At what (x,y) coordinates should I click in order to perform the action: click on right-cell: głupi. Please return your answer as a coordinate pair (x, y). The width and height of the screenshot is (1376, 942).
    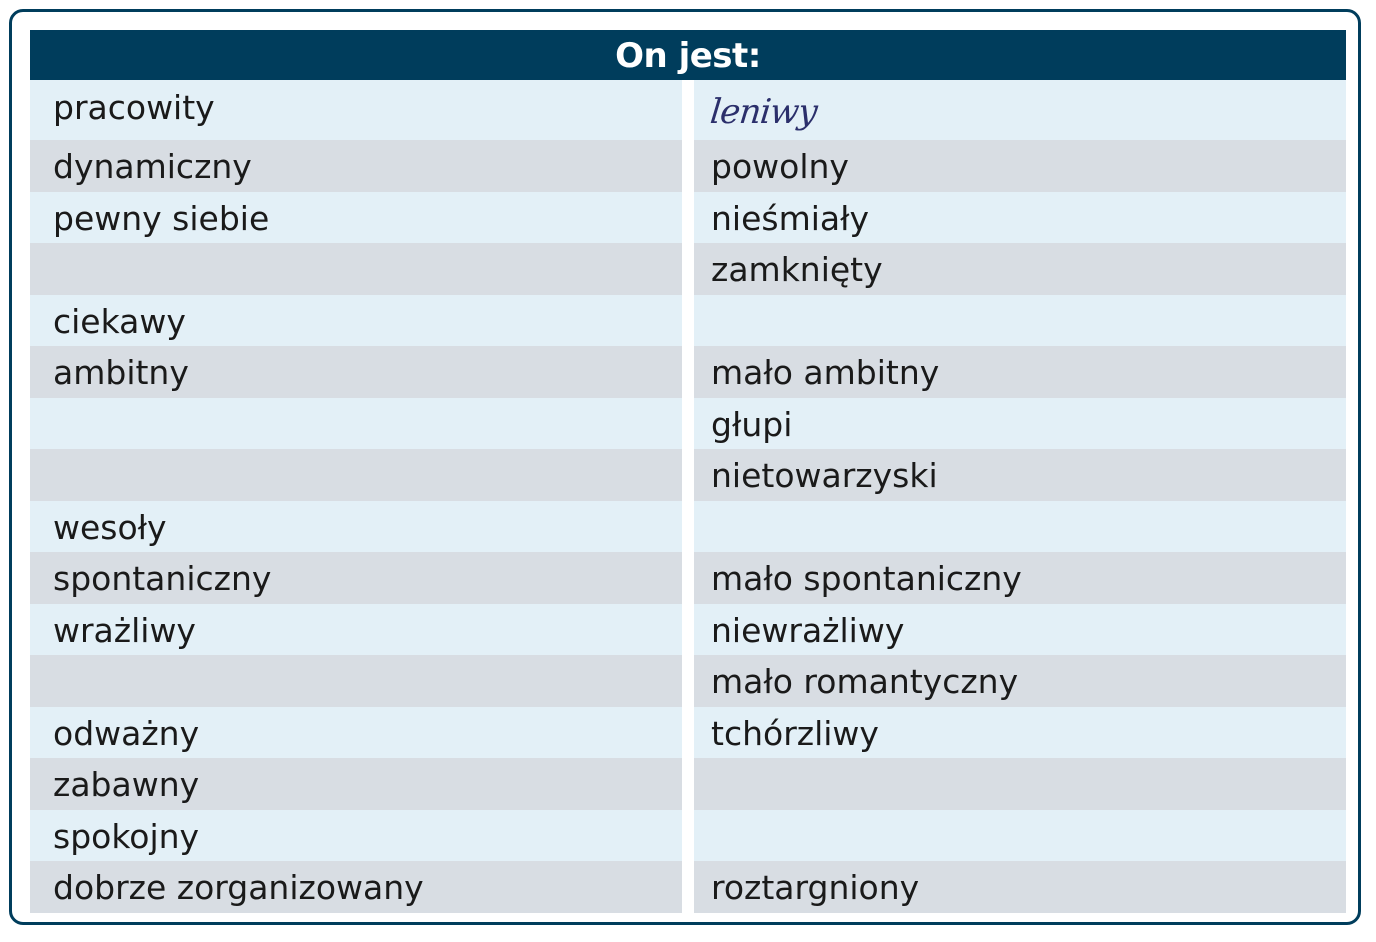
    Looking at the image, I should click on (1020, 423).